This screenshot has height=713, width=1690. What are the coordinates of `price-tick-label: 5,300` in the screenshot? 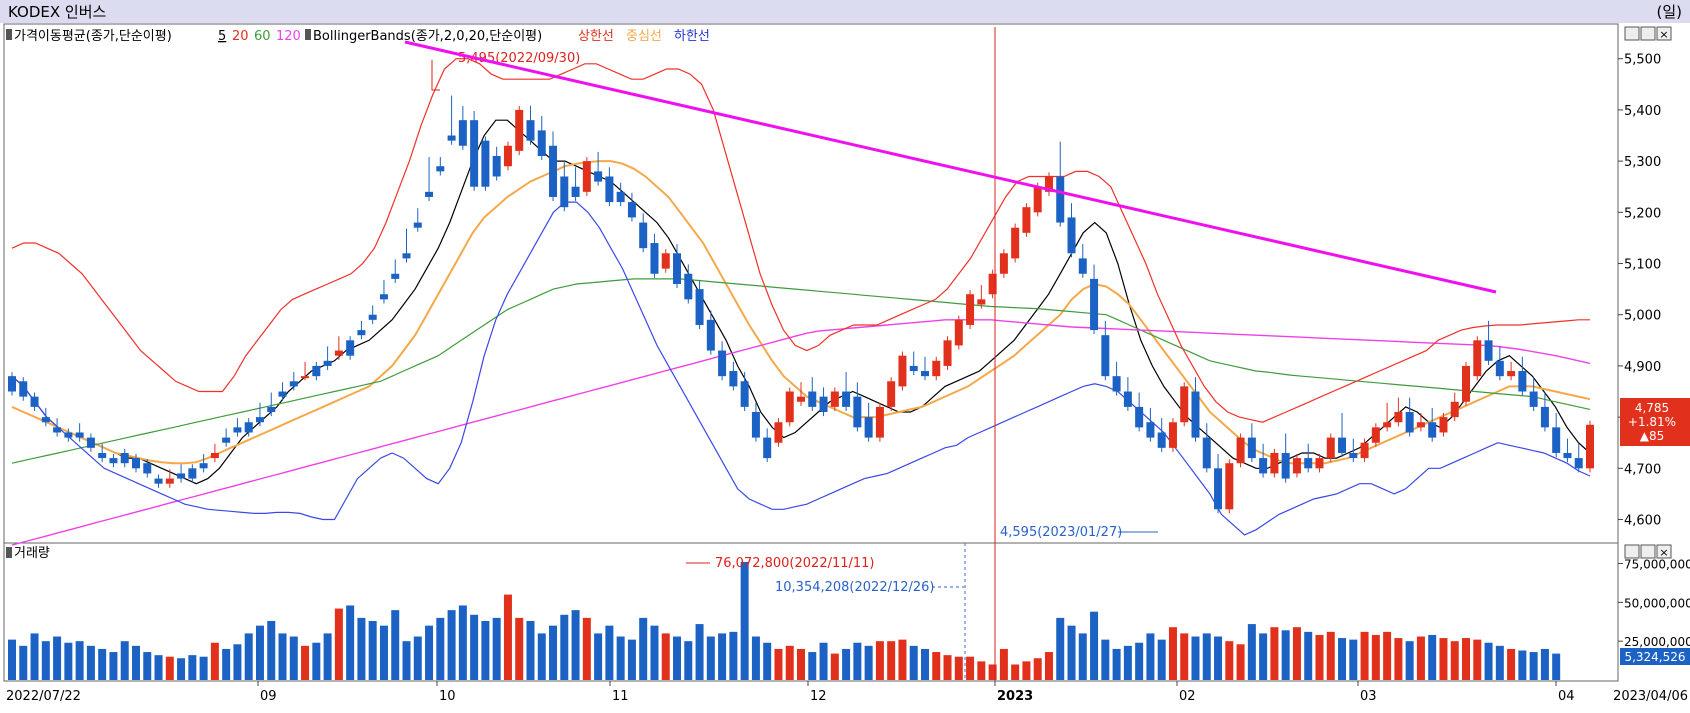 It's located at (1642, 162).